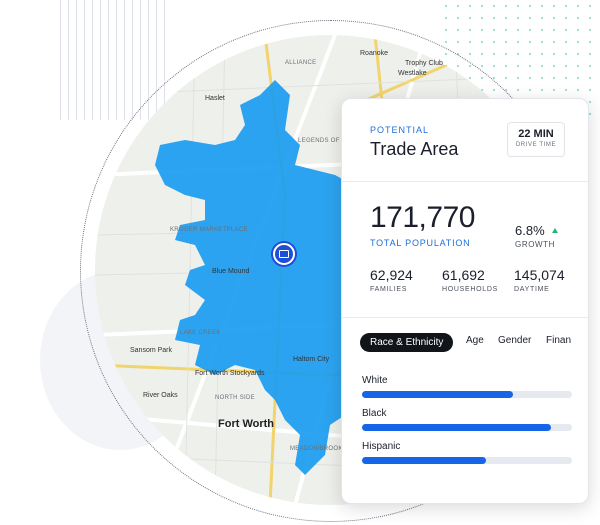  I want to click on store-location-pin, so click(284, 254).